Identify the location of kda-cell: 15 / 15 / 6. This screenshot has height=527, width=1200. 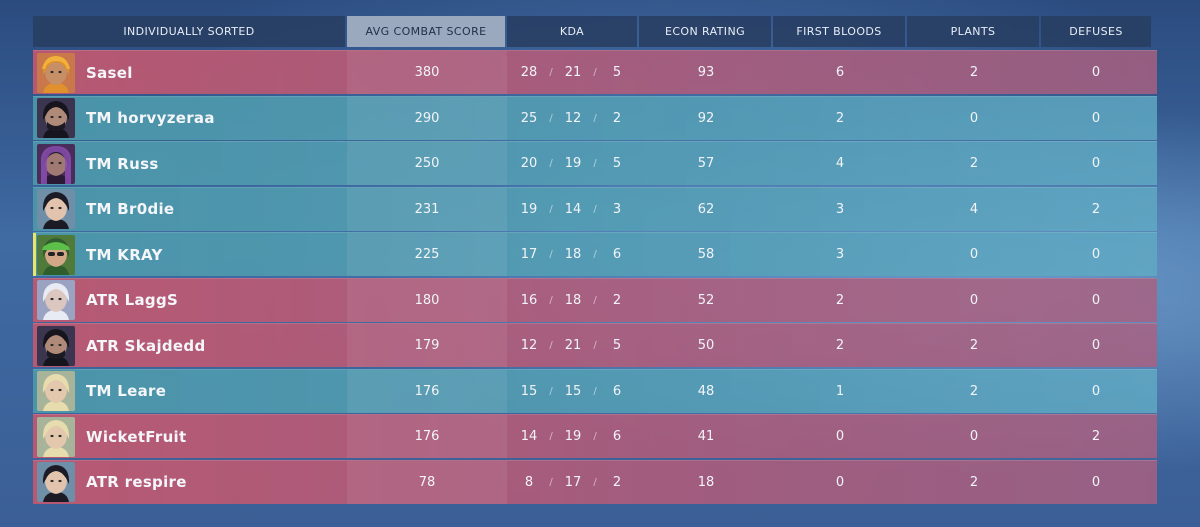
(573, 391).